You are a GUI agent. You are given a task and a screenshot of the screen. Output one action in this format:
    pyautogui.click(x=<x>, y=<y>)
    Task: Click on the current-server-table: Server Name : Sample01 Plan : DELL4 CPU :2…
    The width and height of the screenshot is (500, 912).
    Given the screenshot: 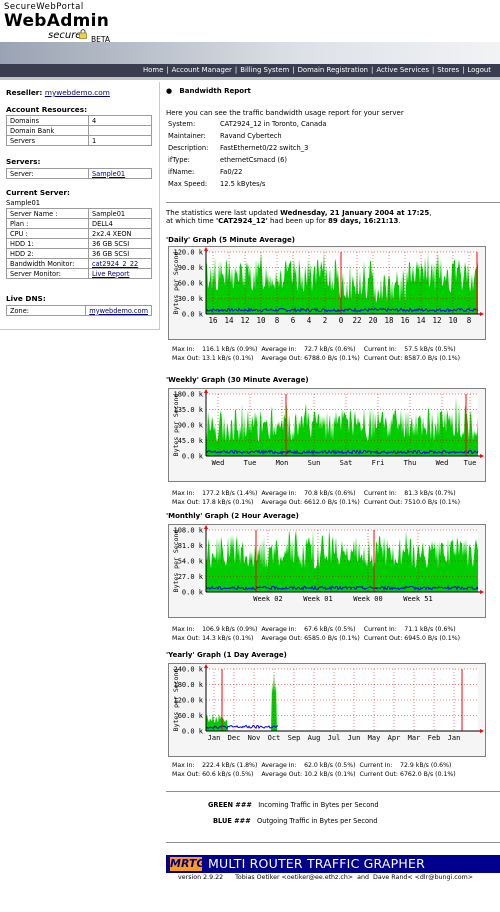 What is the action you would take?
    pyautogui.click(x=79, y=243)
    